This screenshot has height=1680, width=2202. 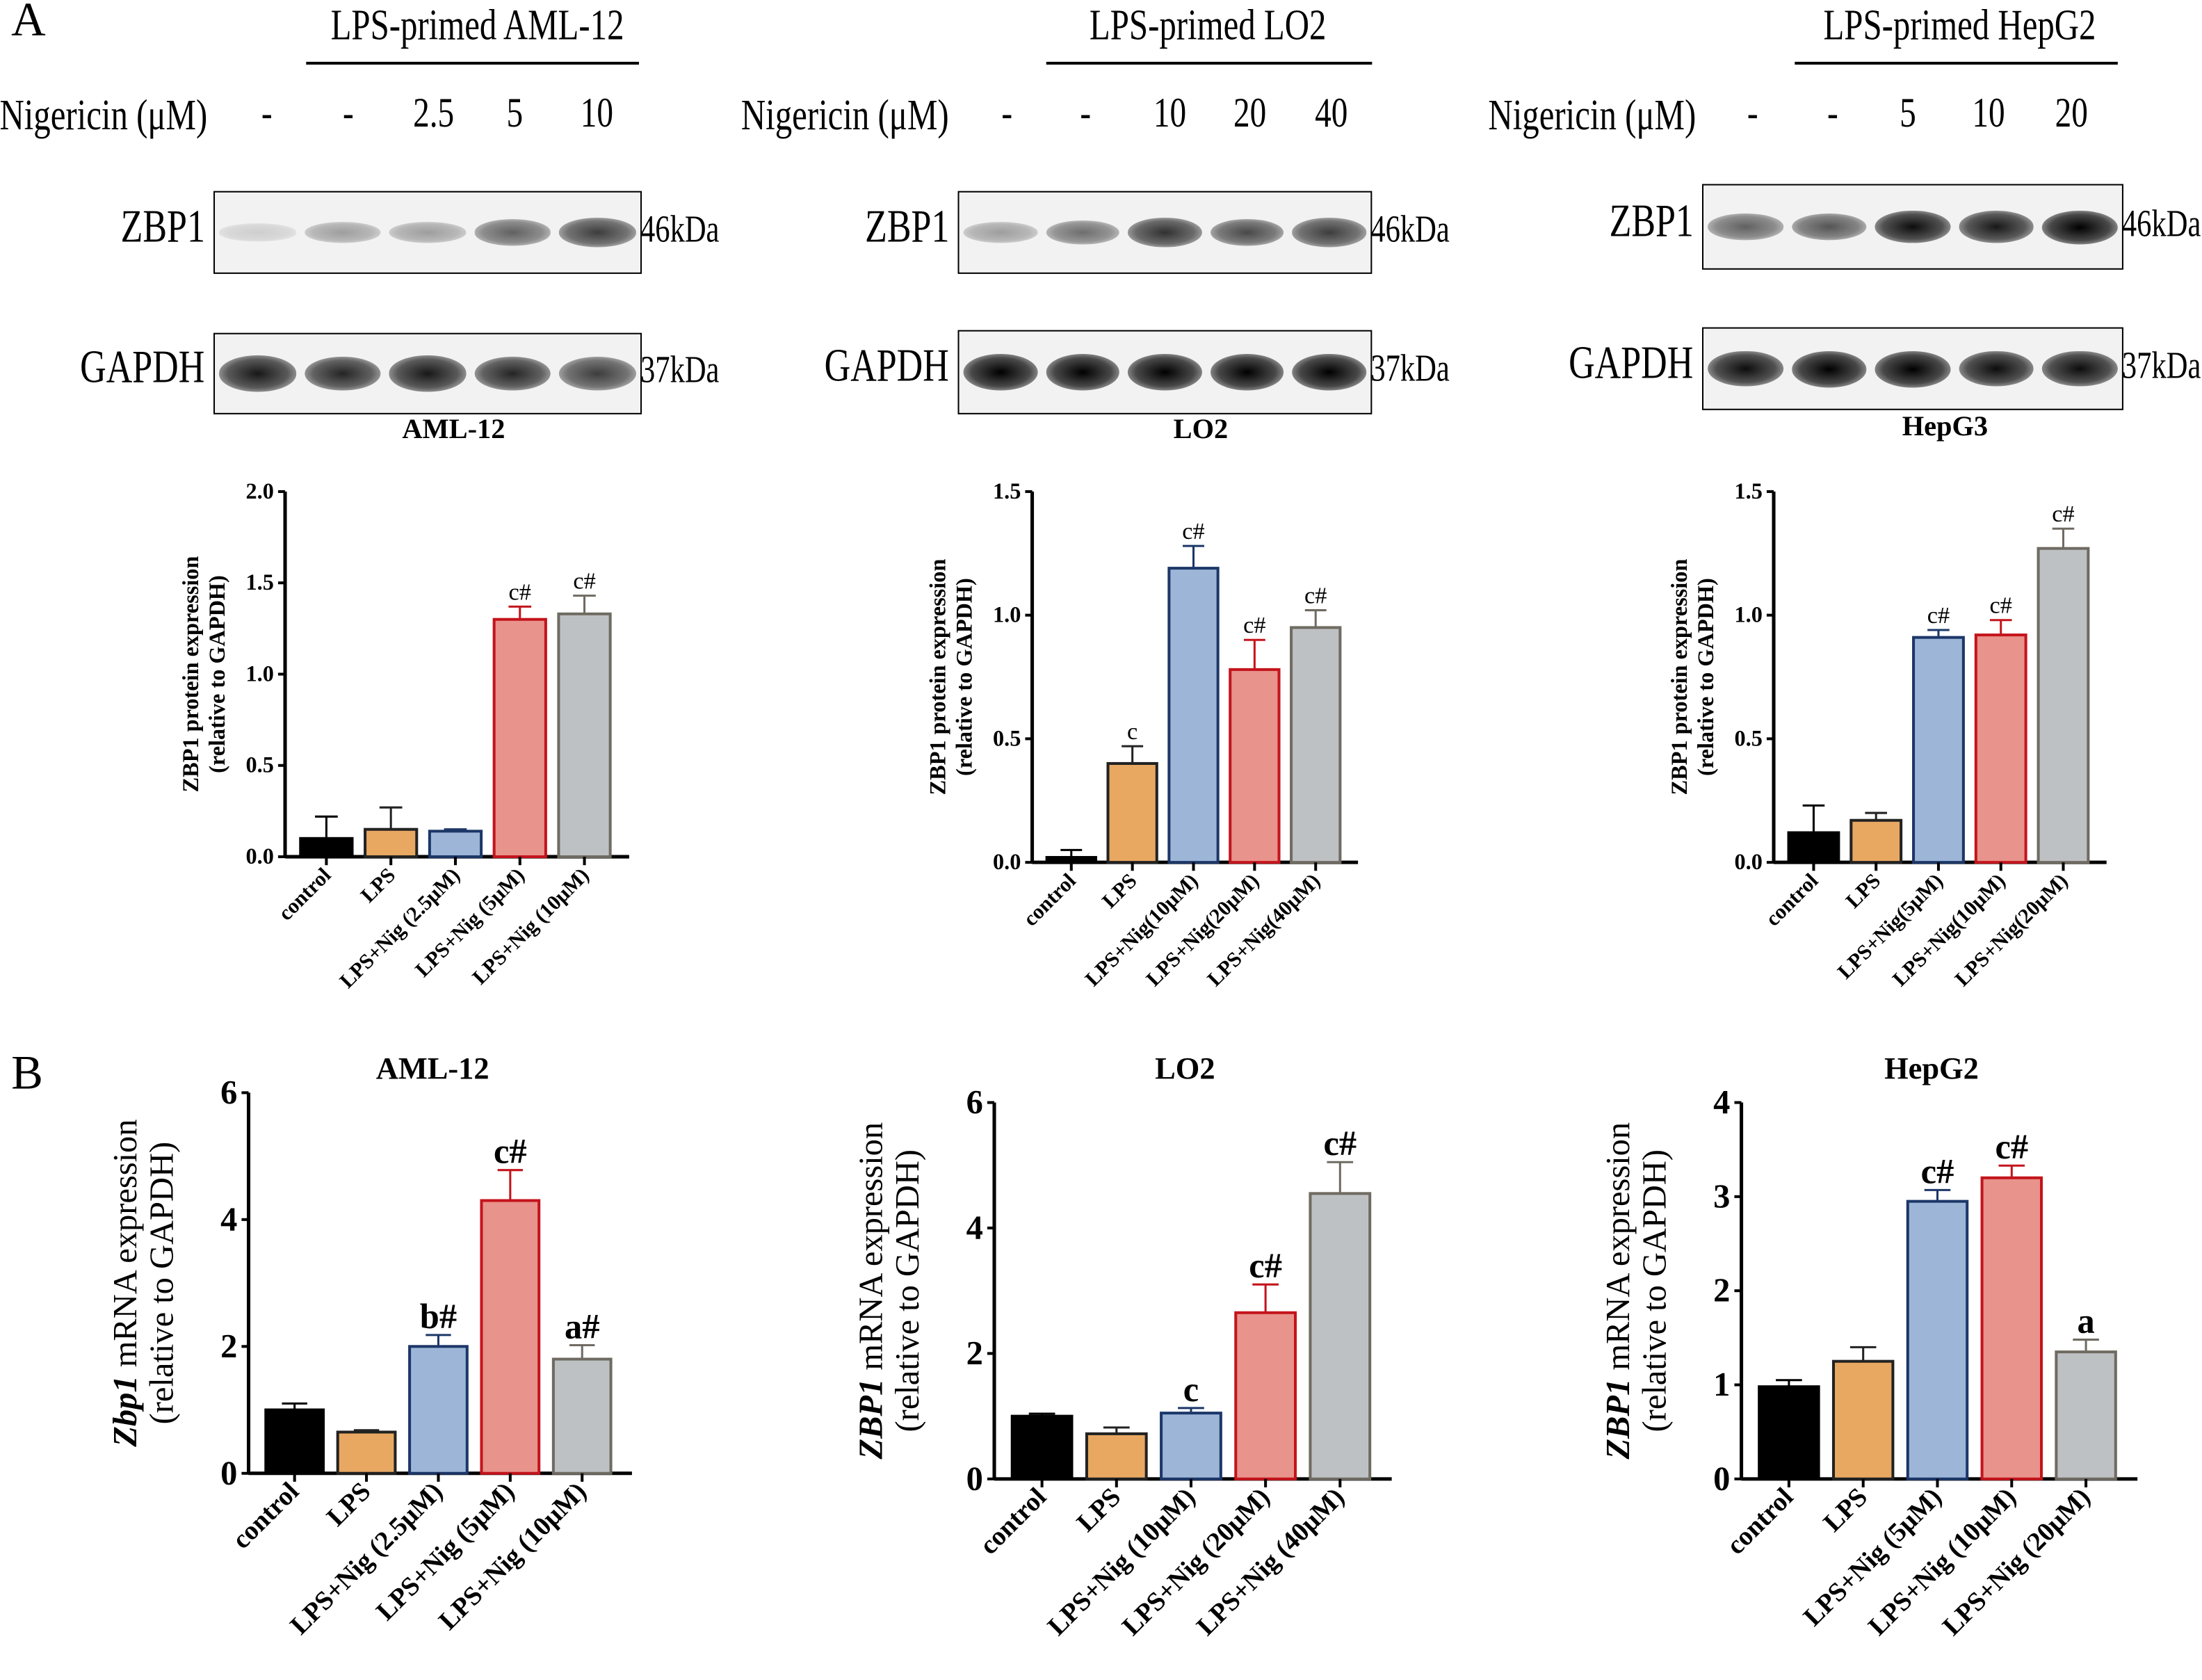 I want to click on annotation: b#, so click(x=438, y=1316).